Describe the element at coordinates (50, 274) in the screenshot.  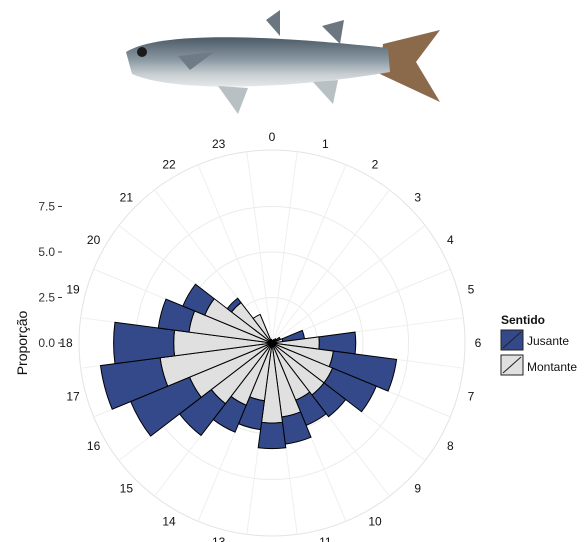
I see `y-axis: 0.0 2.5 5.0 7.5` at that location.